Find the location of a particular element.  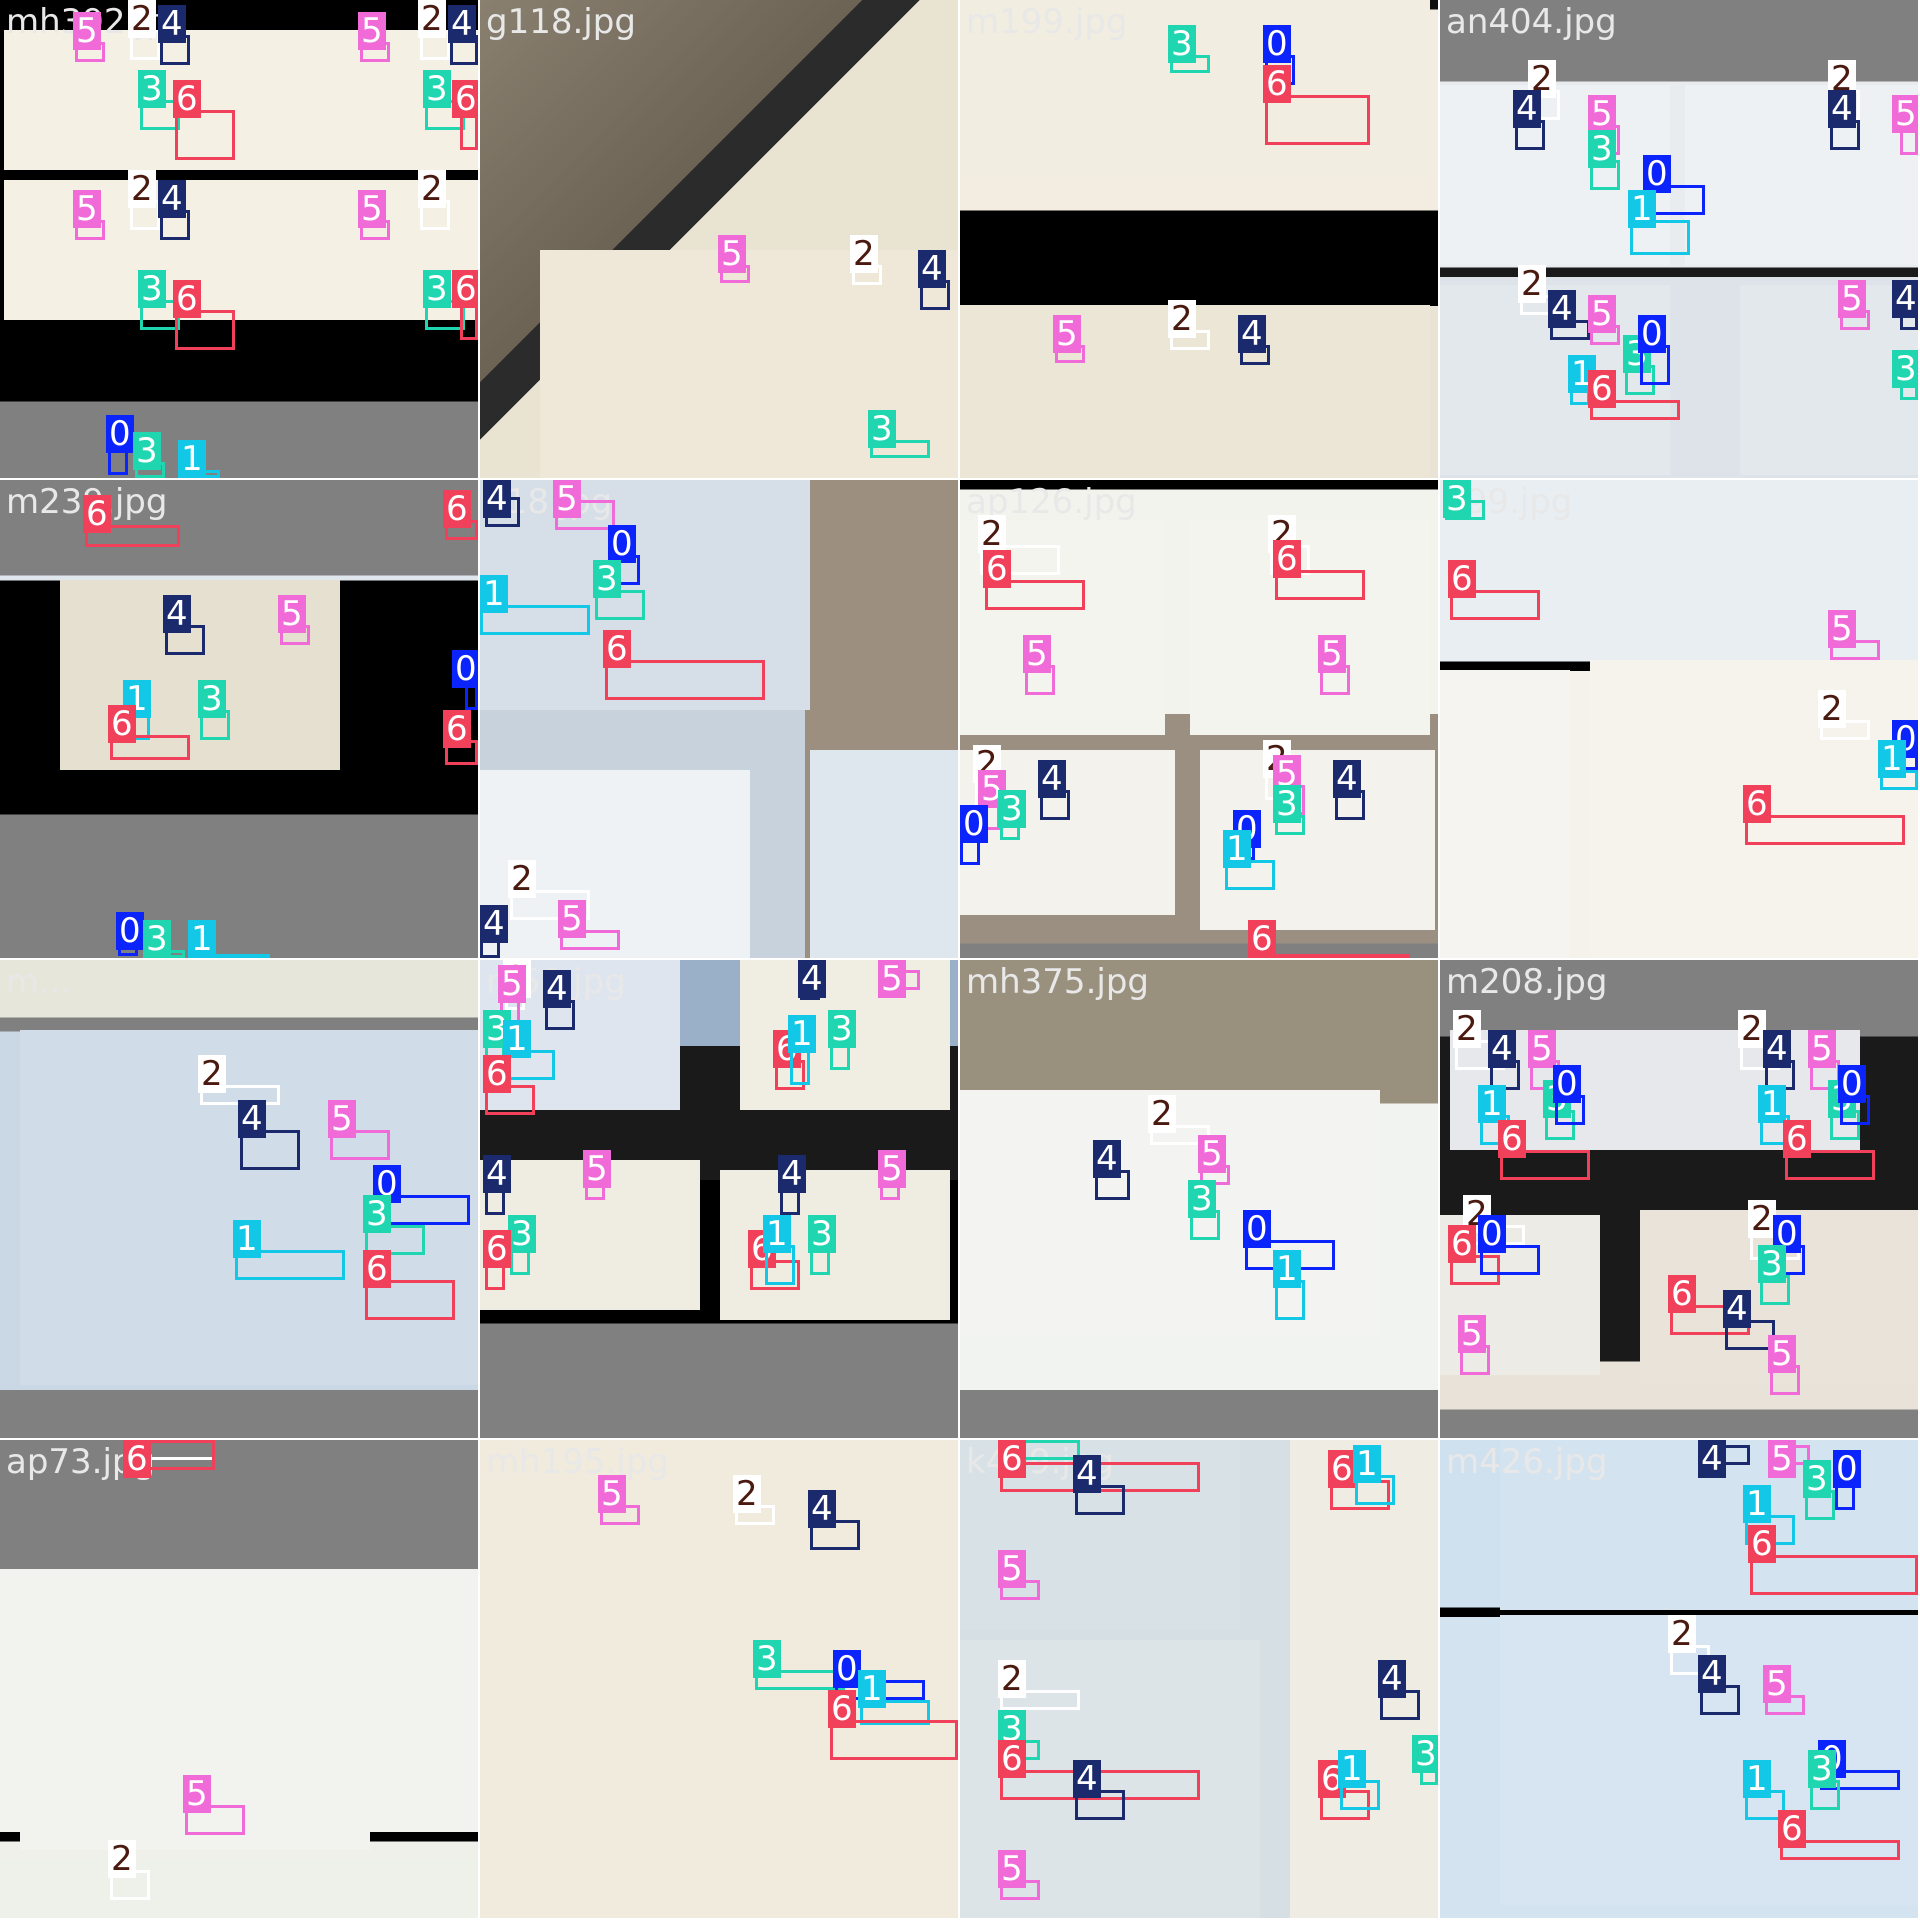

mosaic-tile: an404.jpg 2 4 5 3 0 1 2 4 5 2 4 5 3 0 1 6 5 4 3 is located at coordinates (1679, 239).